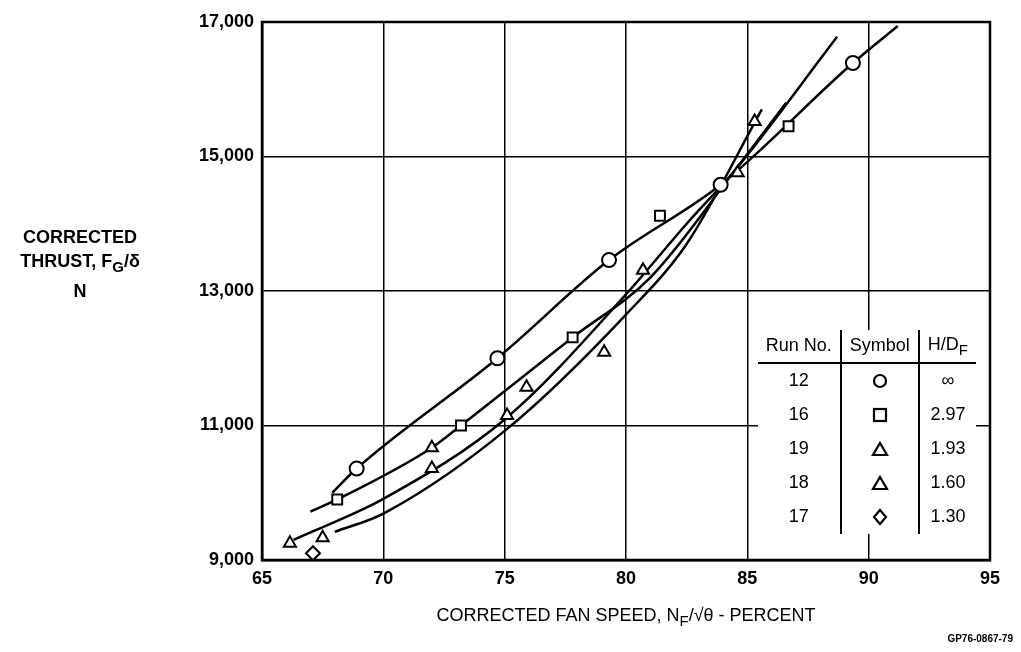 This screenshot has width=1021, height=652. Describe the element at coordinates (80, 264) in the screenshot. I see `text: CORRECTED THRUST, F$_{G}$/δ N` at that location.